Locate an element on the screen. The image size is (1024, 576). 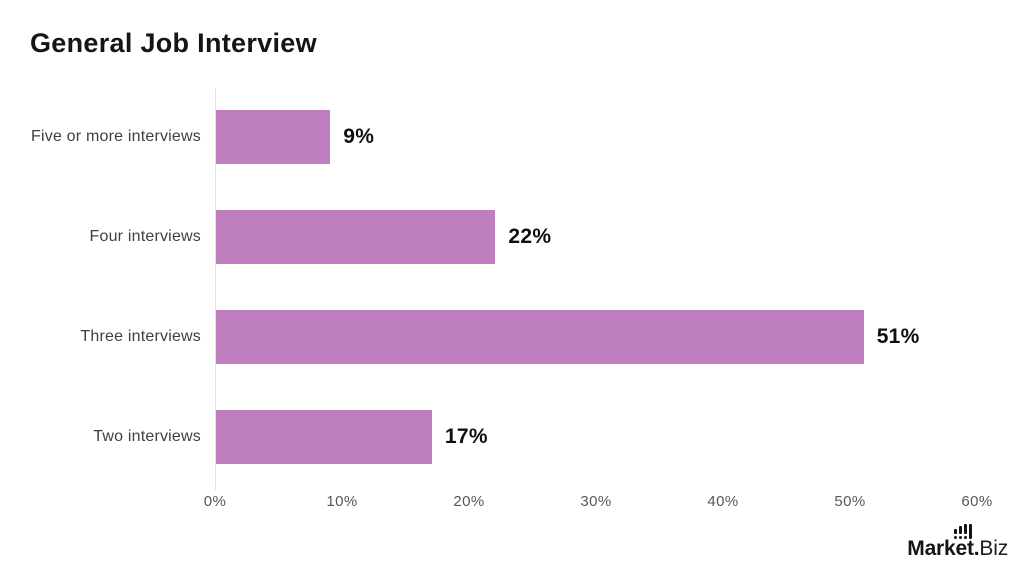
value-label: 51% is located at coordinates (898, 336).